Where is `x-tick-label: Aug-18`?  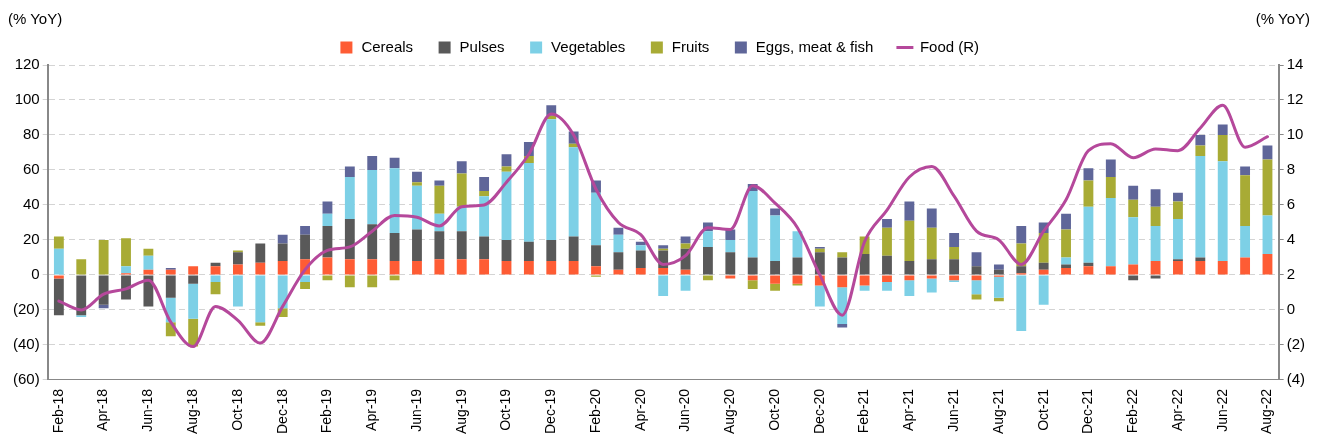 x-tick-label: Aug-18 is located at coordinates (192, 411).